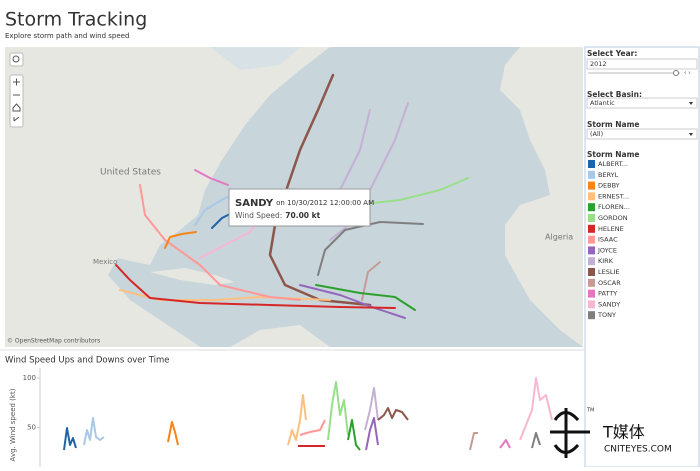 The image size is (700, 471). I want to click on tooltip-title: SANDY on 10/30/2012 12:00:00 AM, so click(304, 203).